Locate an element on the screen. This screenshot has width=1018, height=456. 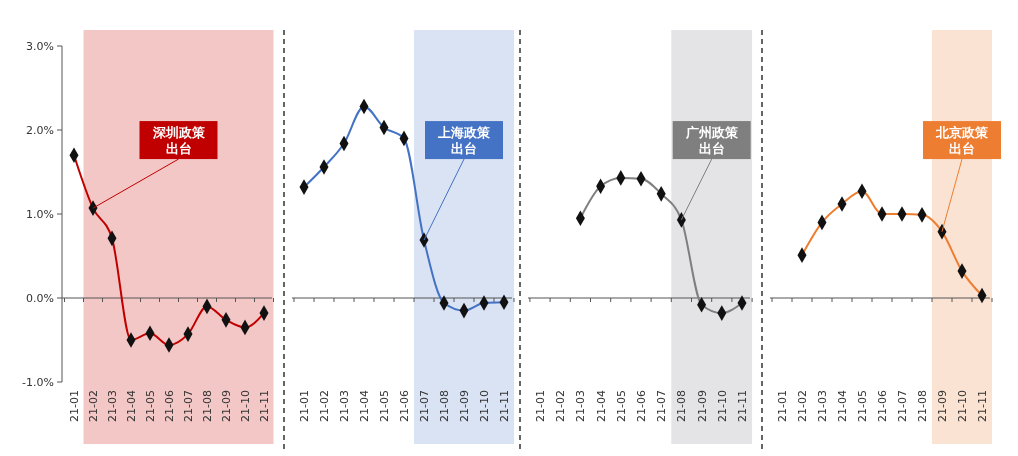
annotation: 北京政策出台 is located at coordinates (962, 140).